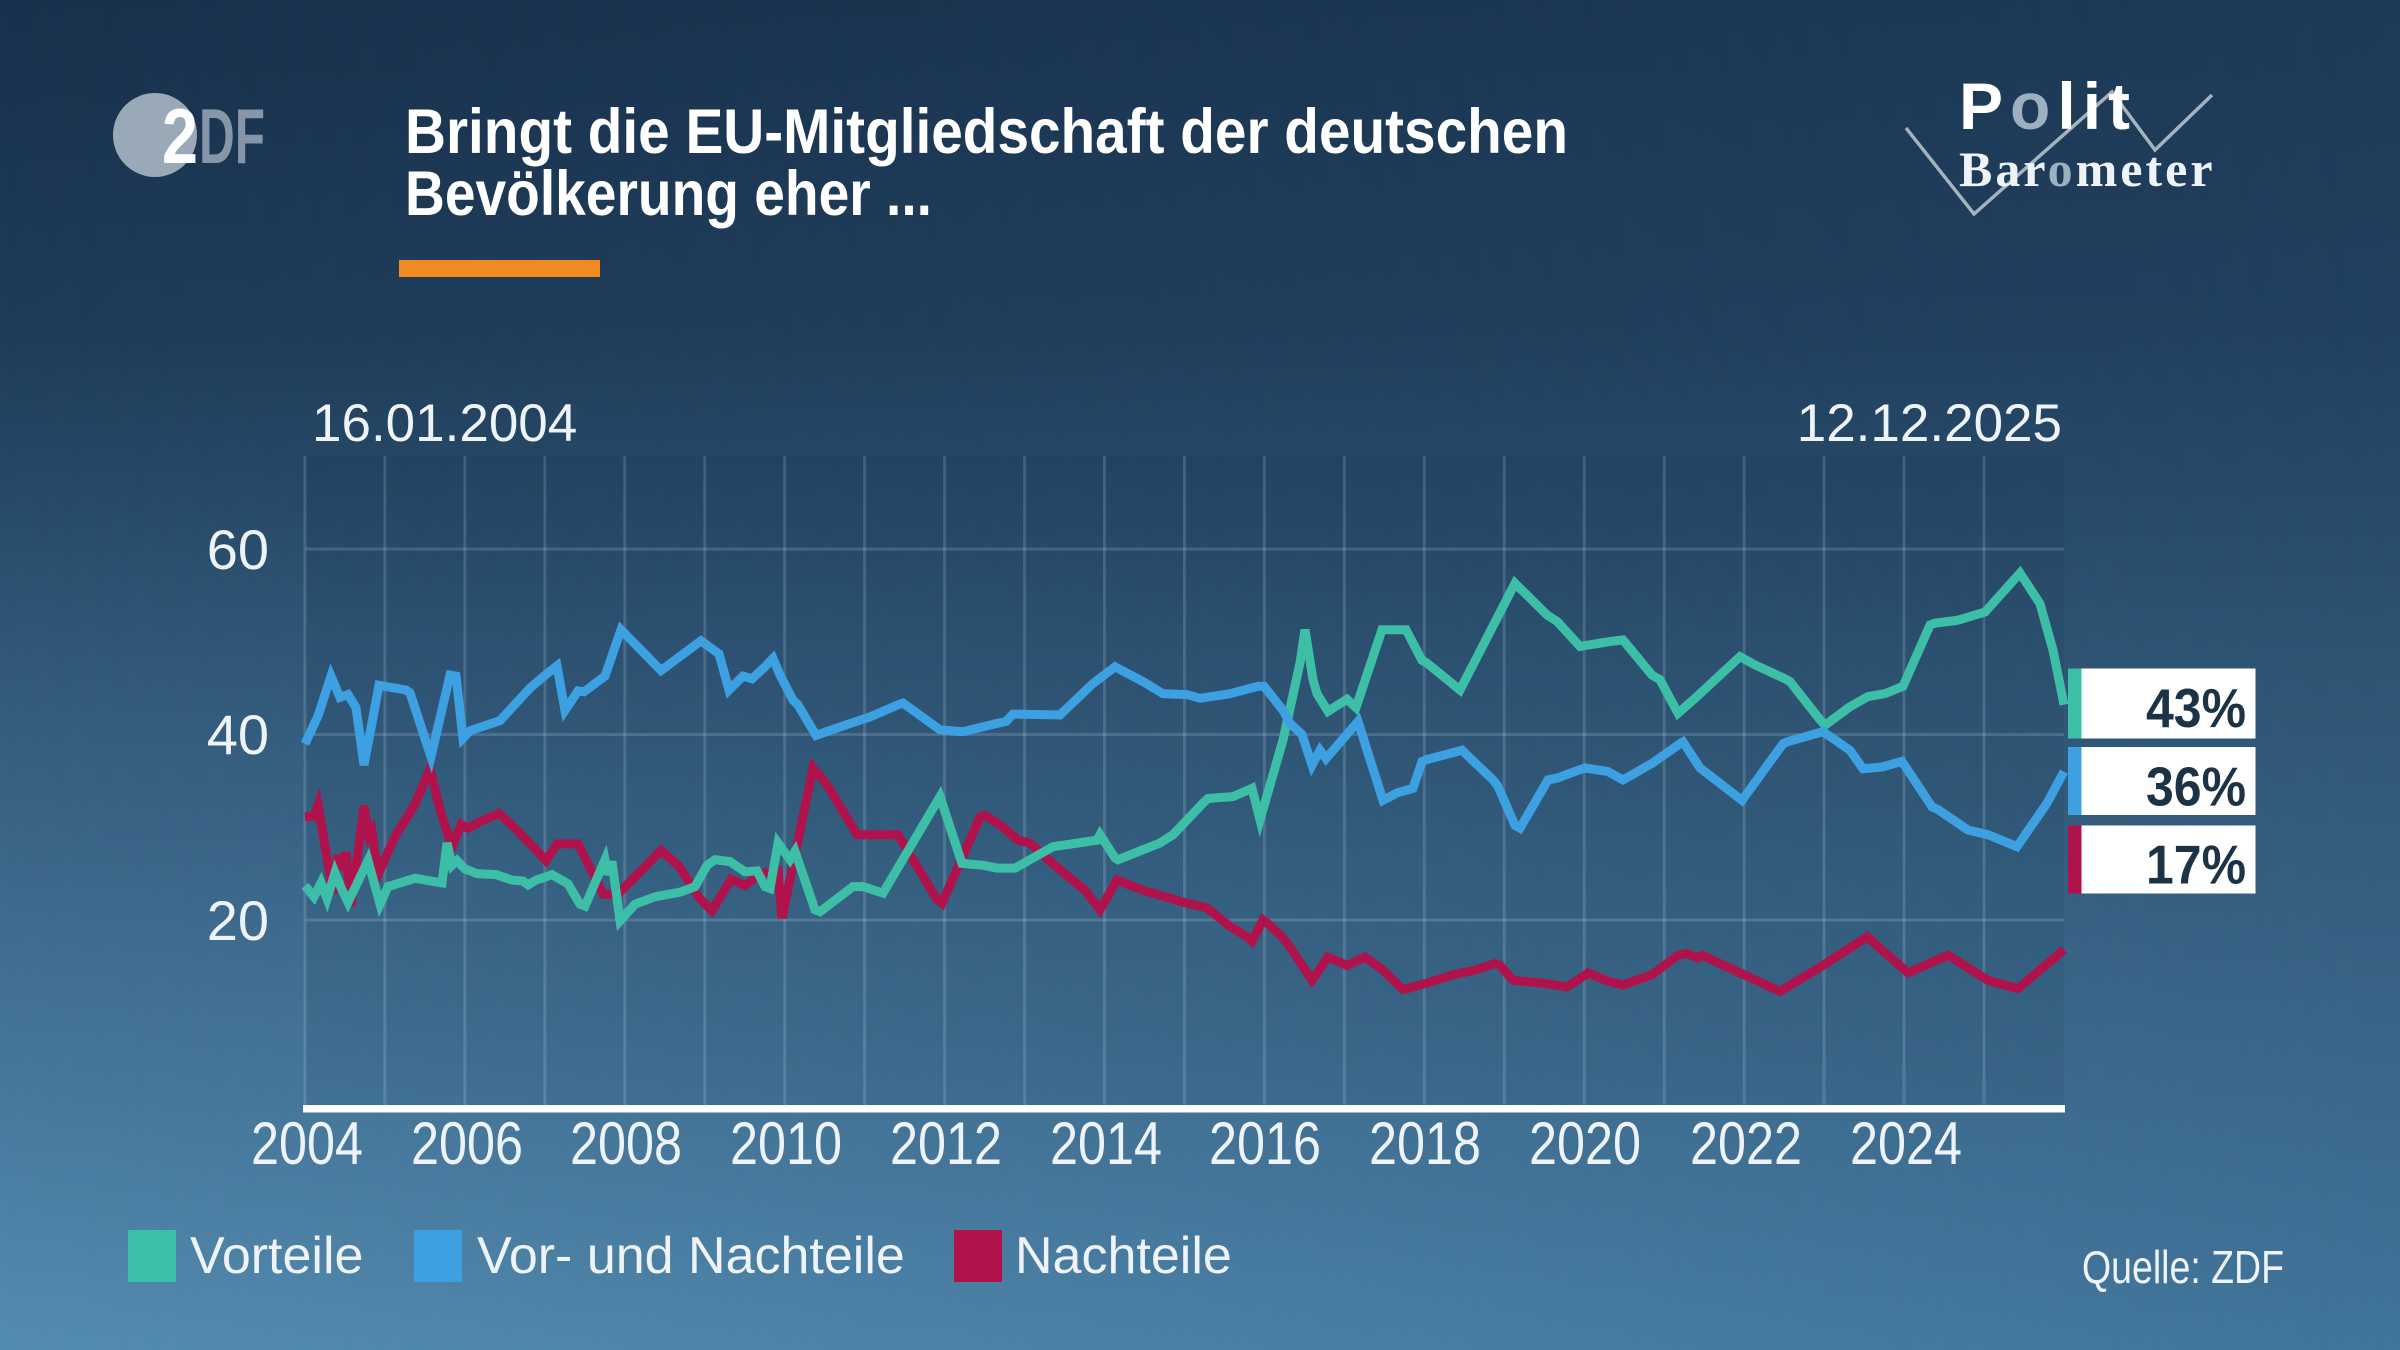 This screenshot has height=1350, width=2400. Describe the element at coordinates (626, 1143) in the screenshot. I see `svg-text: 2008` at that location.